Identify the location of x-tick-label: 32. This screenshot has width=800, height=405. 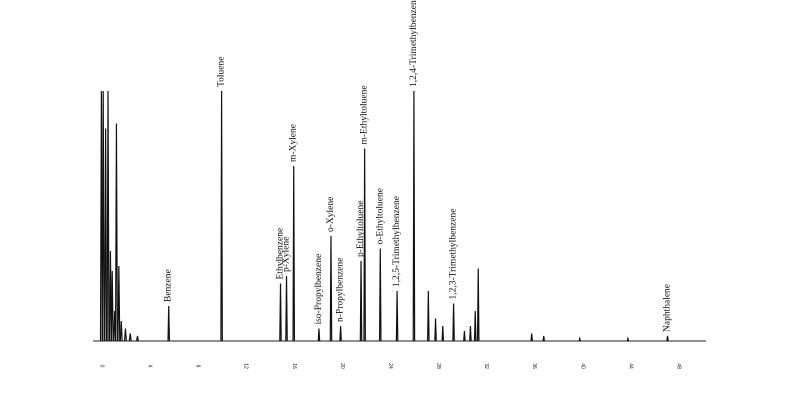
(486, 366).